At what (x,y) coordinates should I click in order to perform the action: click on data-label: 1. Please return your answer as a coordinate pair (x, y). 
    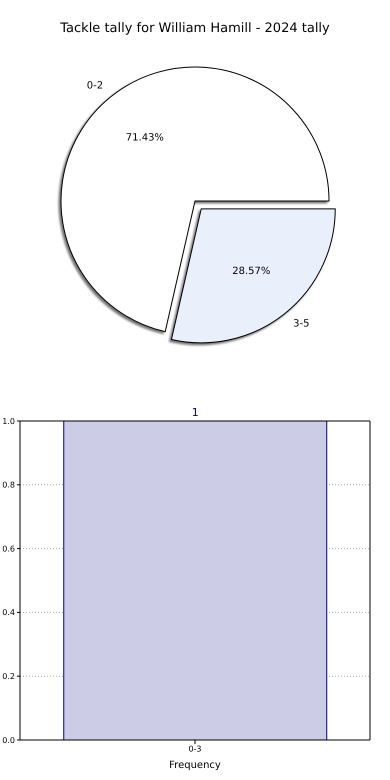
    Looking at the image, I should click on (195, 412).